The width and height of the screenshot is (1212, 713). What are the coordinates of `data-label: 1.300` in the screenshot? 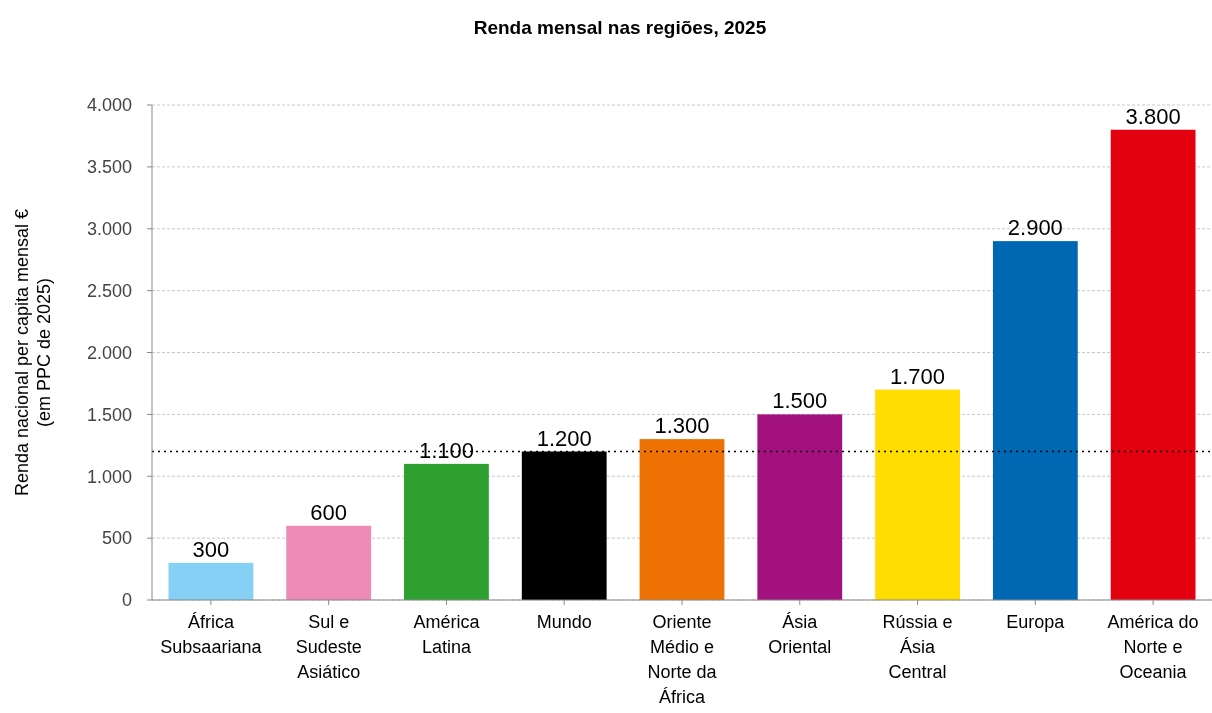 It's located at (682, 426).